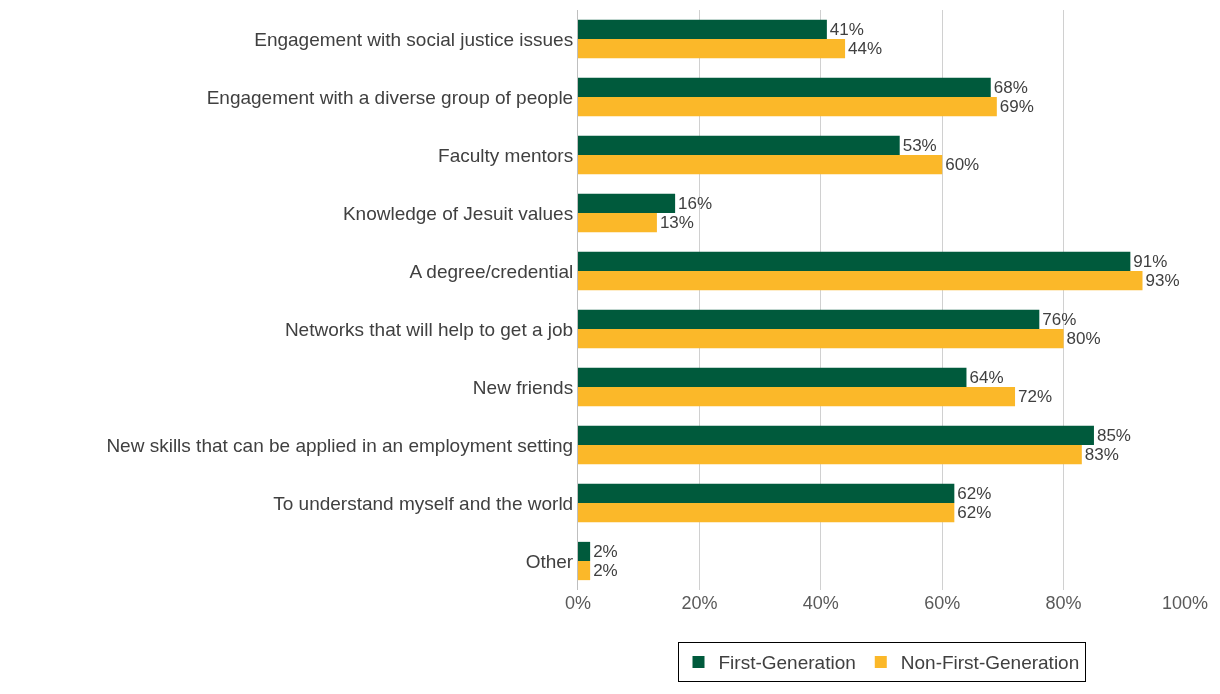 The width and height of the screenshot is (1220, 694). I want to click on data-label: 64%, so click(986, 377).